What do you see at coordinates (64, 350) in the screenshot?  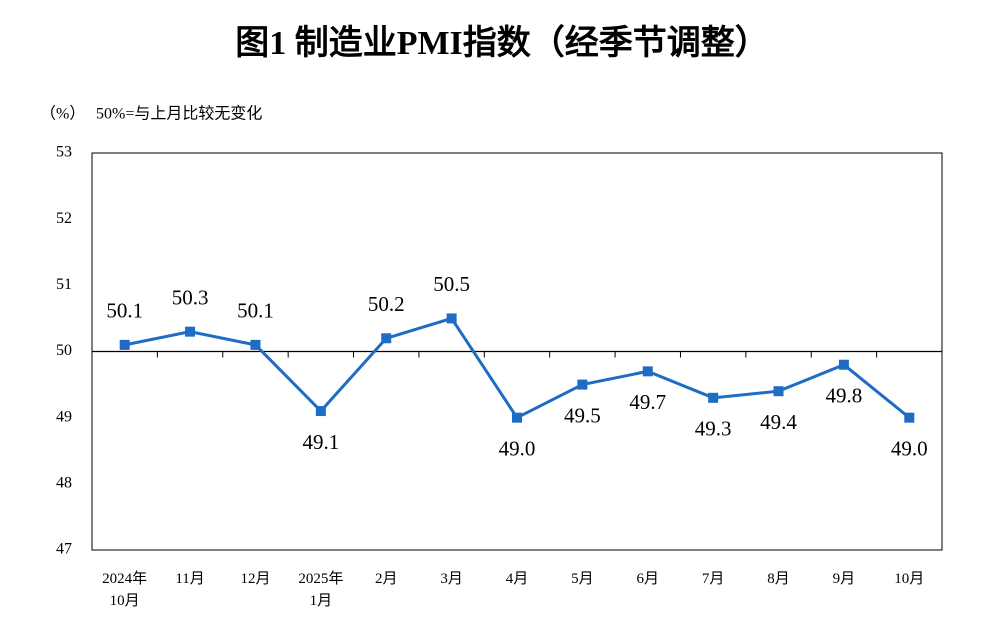 I see `y-tick-label: 50` at bounding box center [64, 350].